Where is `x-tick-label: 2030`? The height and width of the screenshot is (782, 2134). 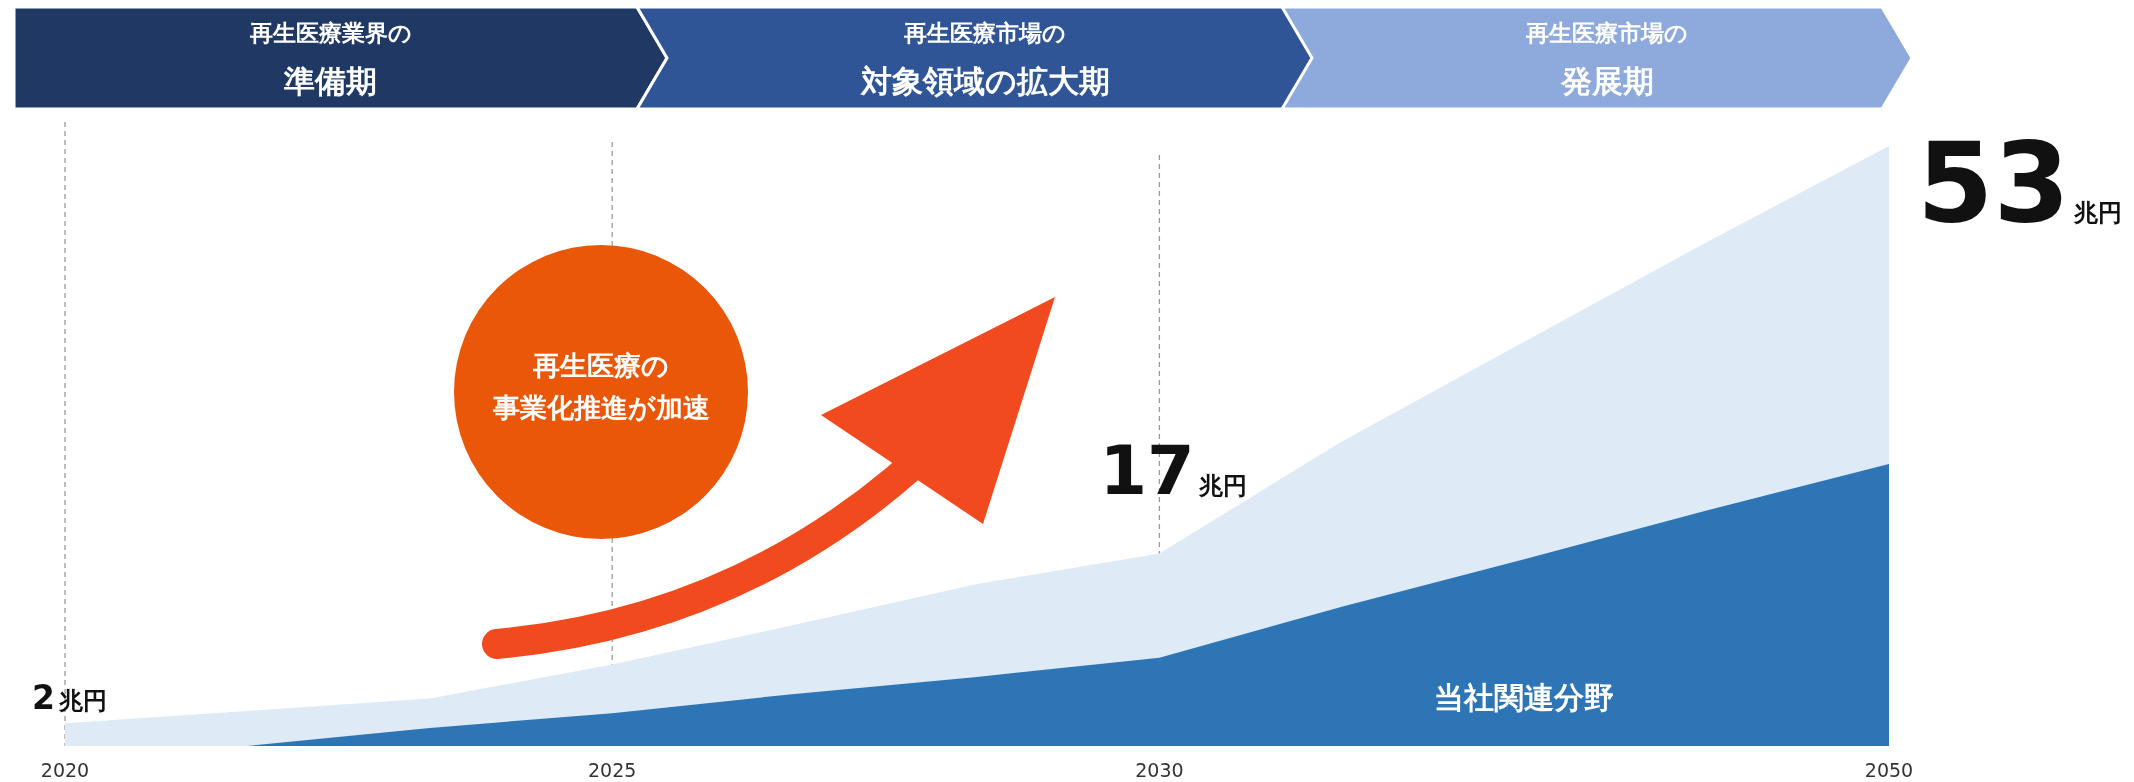
x-tick-label: 2030 is located at coordinates (1159, 770).